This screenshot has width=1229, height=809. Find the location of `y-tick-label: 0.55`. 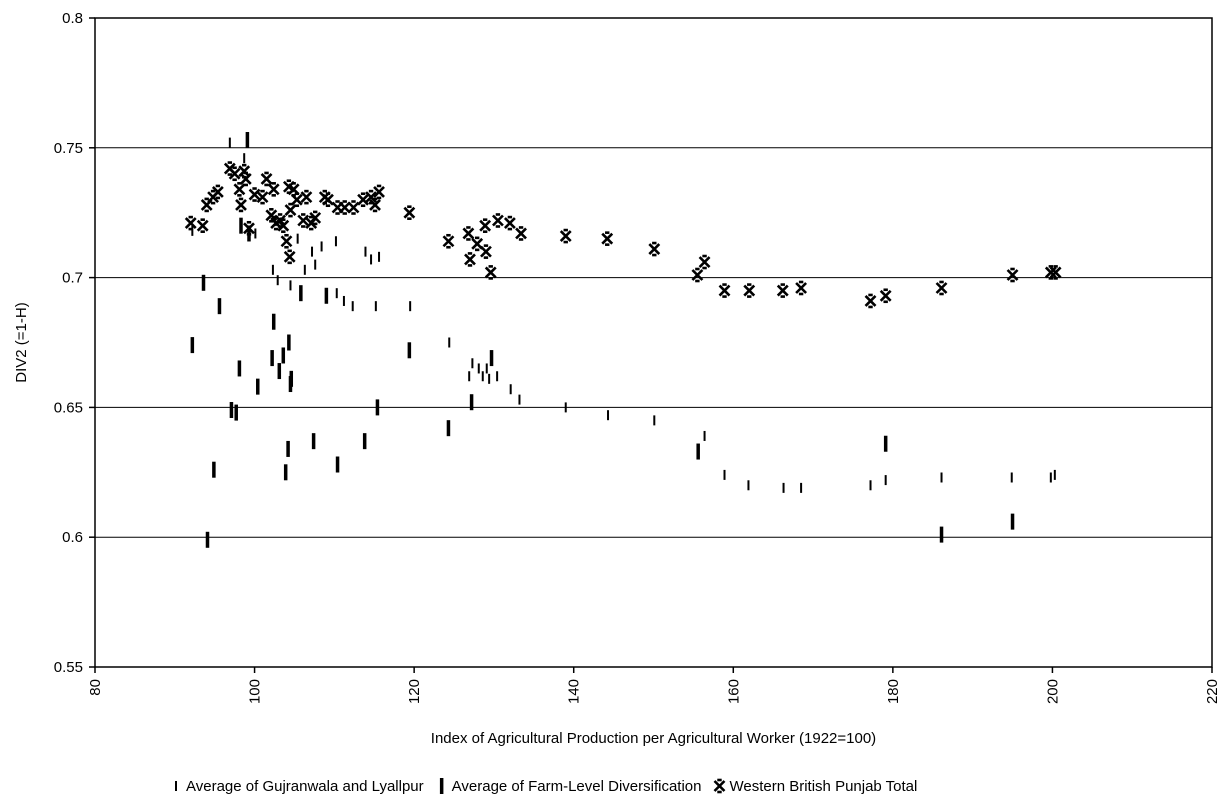

y-tick-label: 0.55 is located at coordinates (68, 667).